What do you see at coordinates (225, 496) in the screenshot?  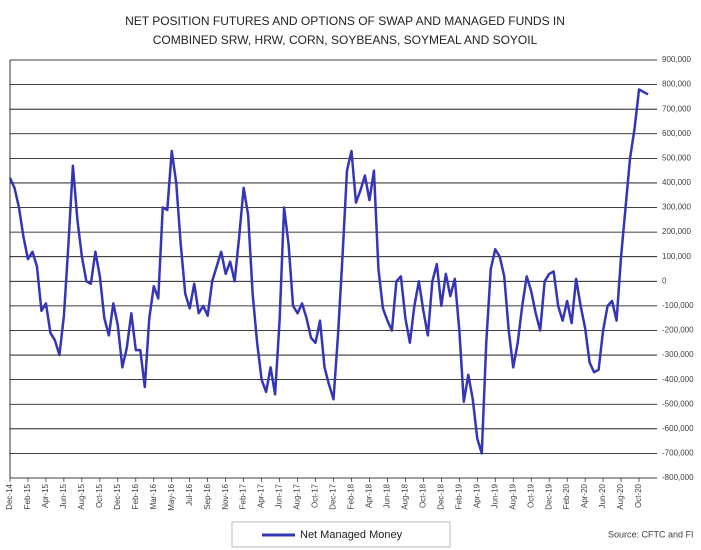 I see `x-tick-label: Nov-16` at bounding box center [225, 496].